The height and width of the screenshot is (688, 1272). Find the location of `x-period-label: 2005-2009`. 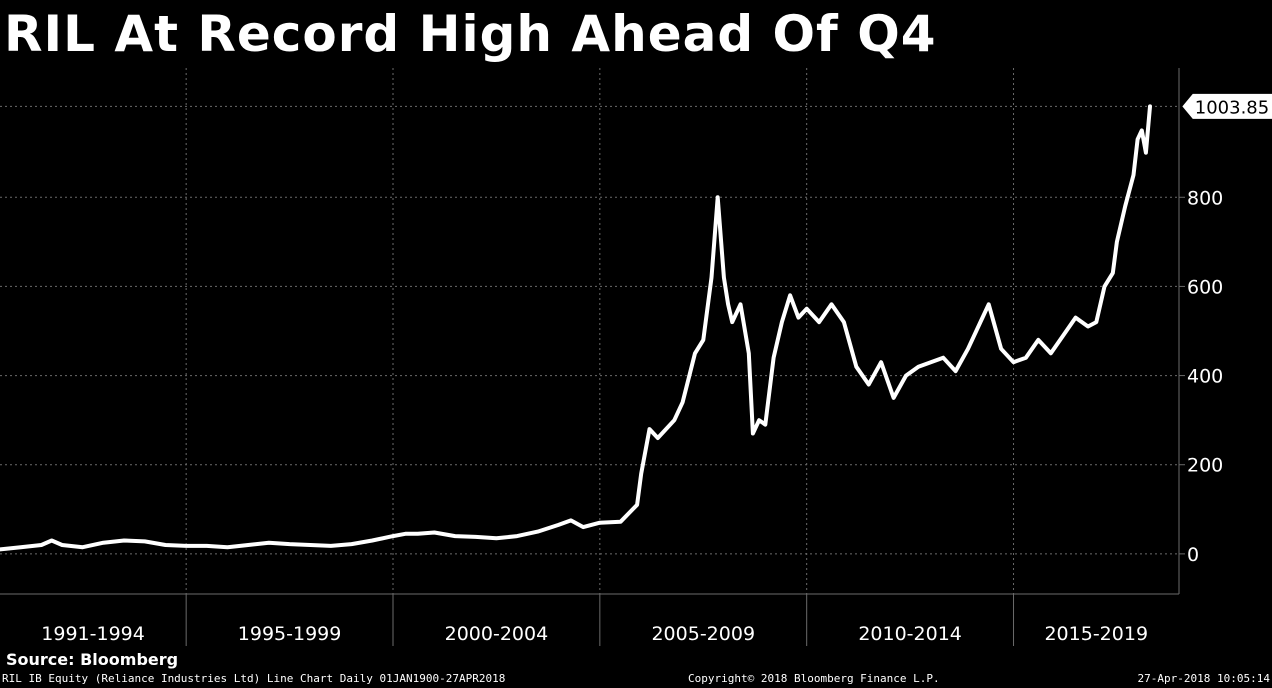

x-period-label: 2005-2009 is located at coordinates (703, 634).